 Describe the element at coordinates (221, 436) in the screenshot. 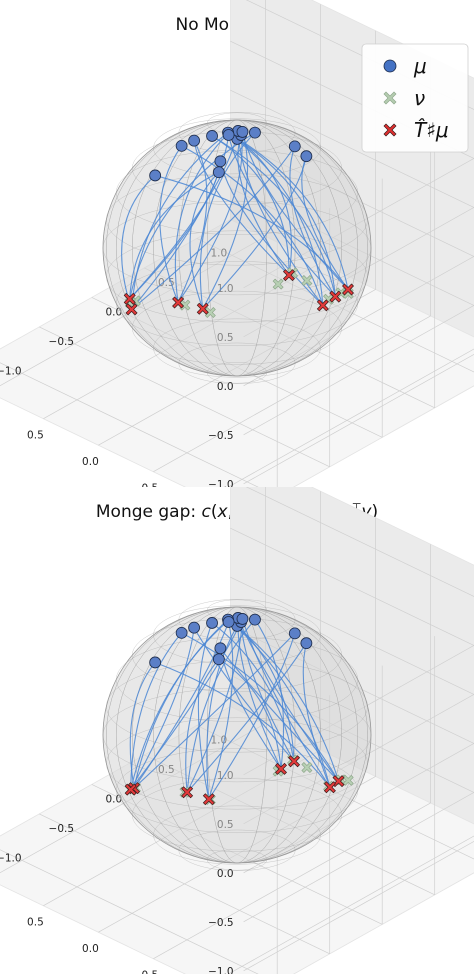

I see `z-tick-label: −0.5` at that location.